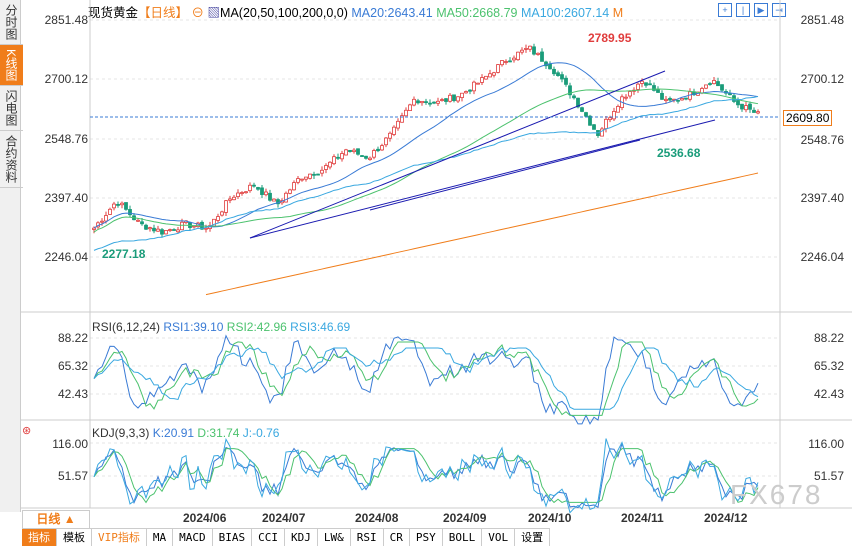 The height and width of the screenshot is (546, 852). I want to click on low-annotation: 2536.68, so click(679, 153).